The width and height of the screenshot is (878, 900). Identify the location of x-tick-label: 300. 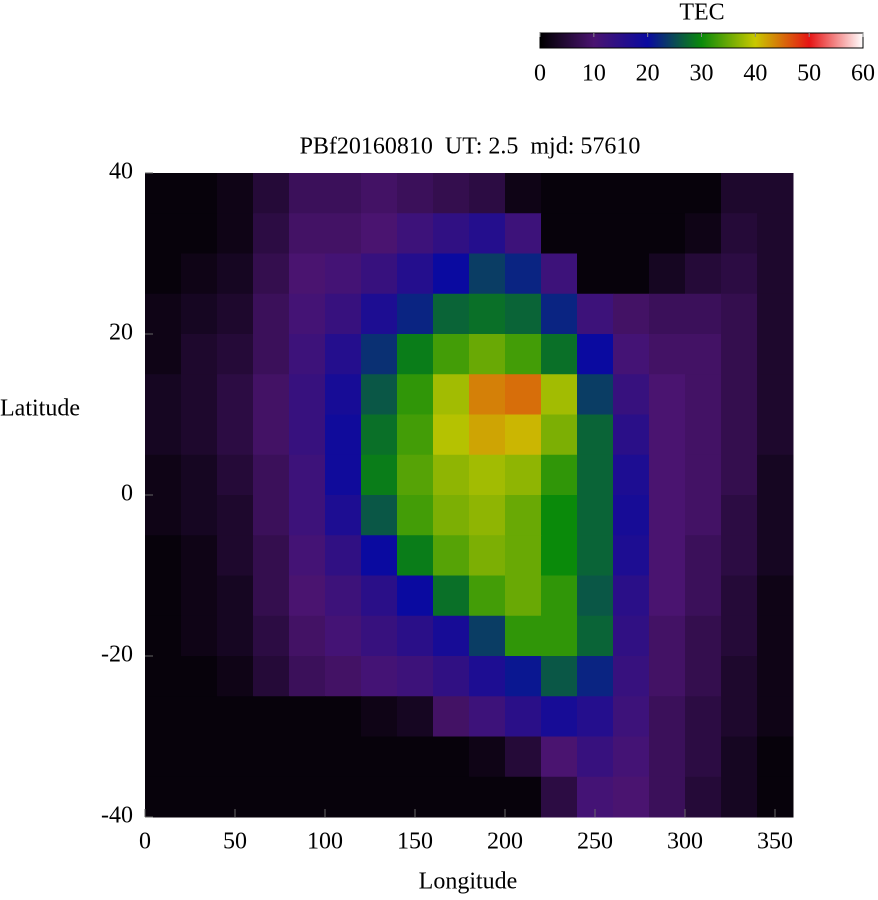
(685, 842).